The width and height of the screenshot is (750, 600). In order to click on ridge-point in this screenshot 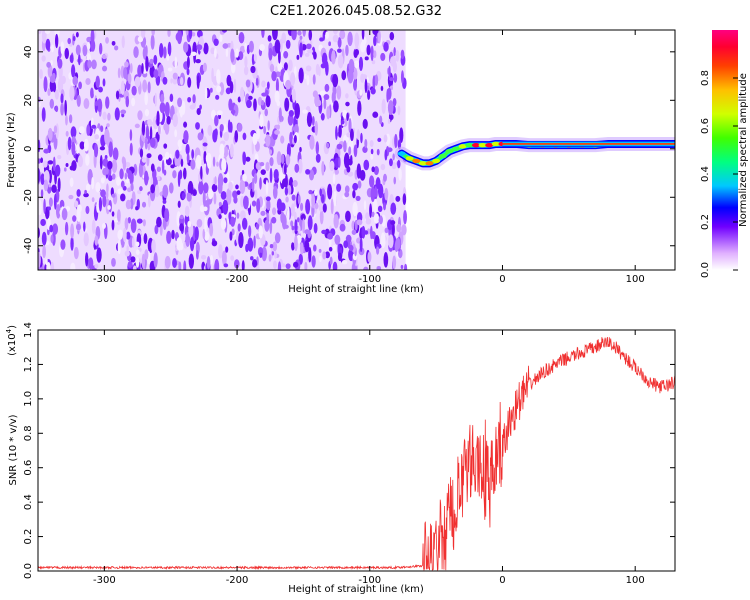, I will do `click(462, 146)`.